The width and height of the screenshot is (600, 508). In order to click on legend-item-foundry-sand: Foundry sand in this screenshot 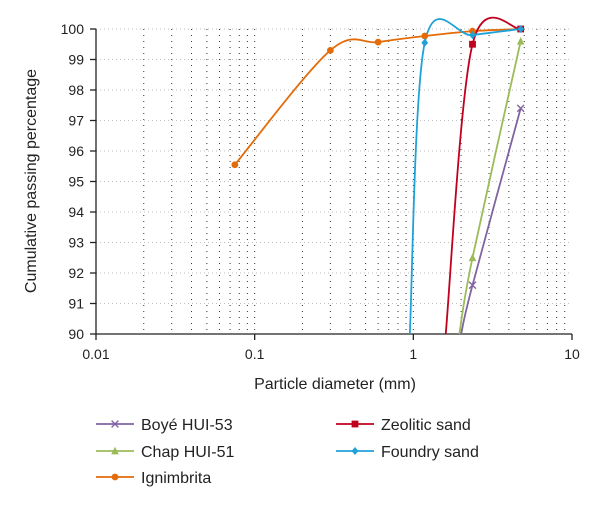, I will do `click(407, 452)`.